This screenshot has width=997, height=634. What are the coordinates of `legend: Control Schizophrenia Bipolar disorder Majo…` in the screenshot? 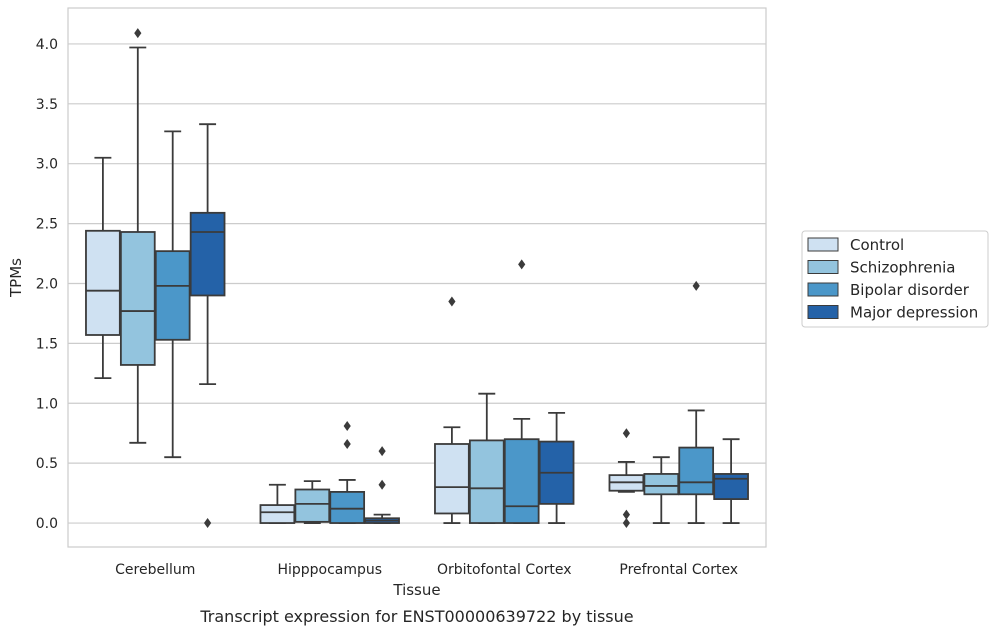 It's located at (895, 279).